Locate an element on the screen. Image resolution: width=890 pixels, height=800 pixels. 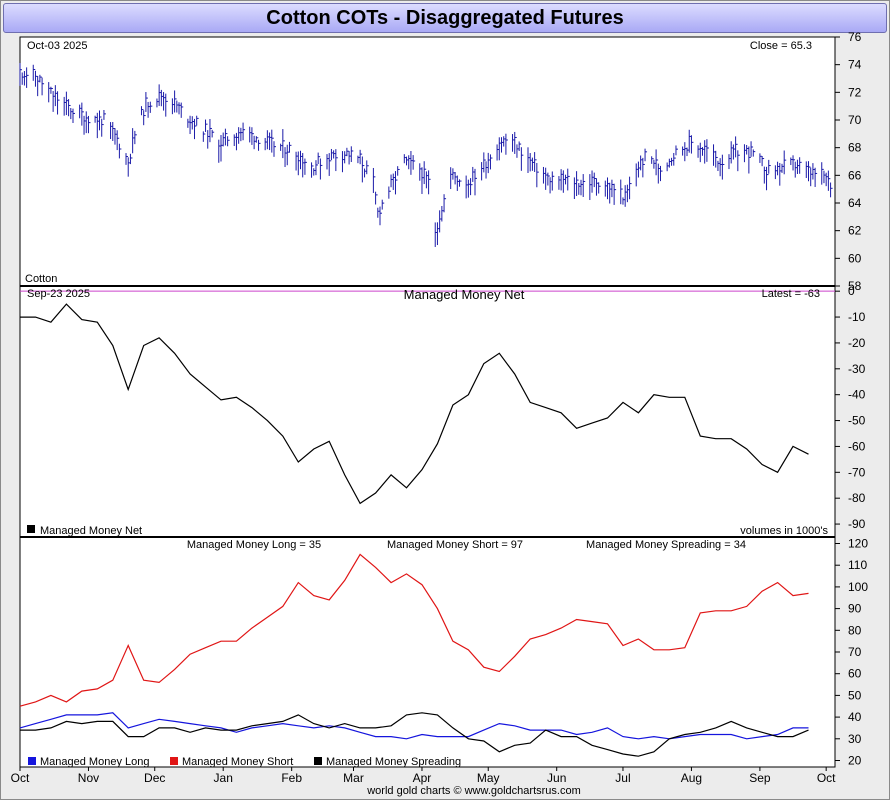
x-tick-label: Sep is located at coordinates (760, 778).